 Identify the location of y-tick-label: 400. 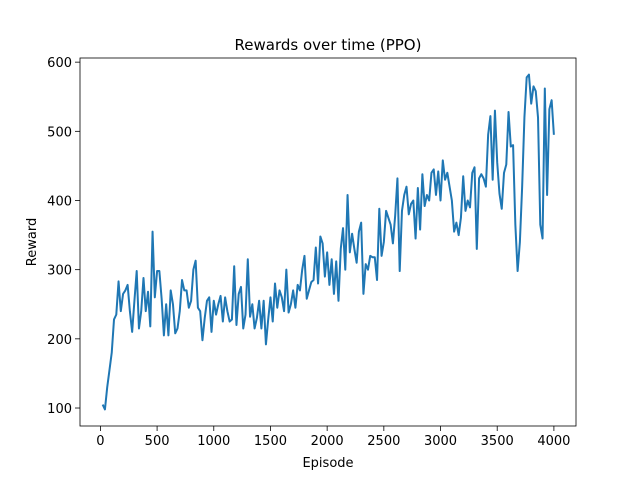
(59, 201).